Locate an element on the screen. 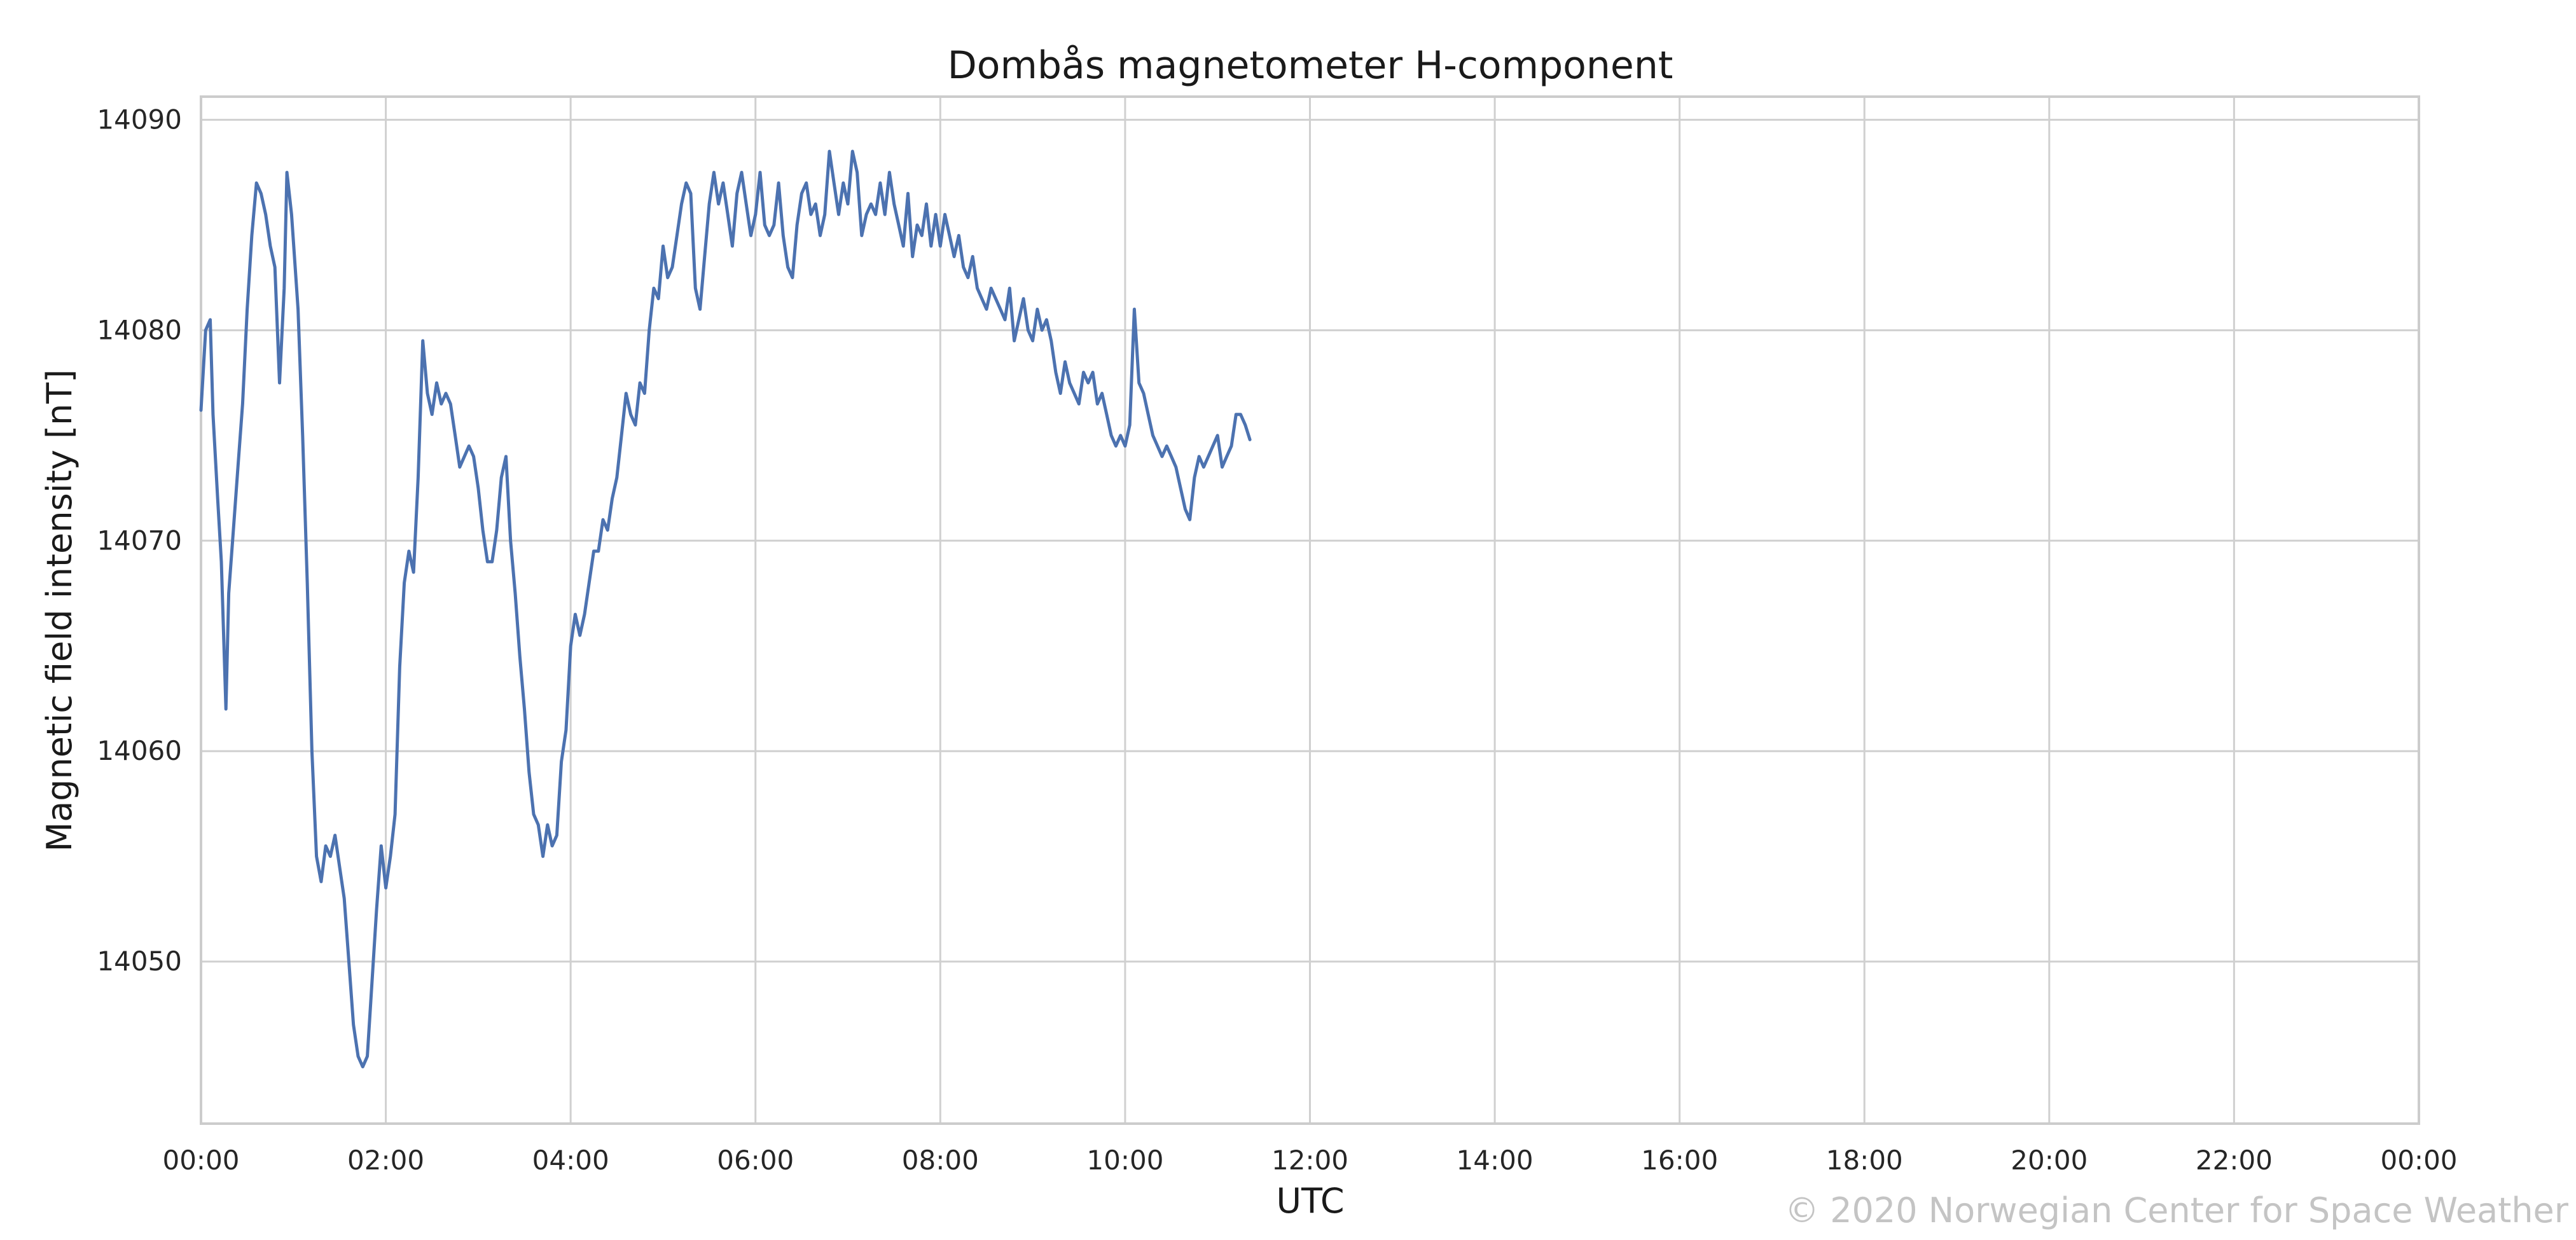 The image size is (2576, 1240). x-tick-label: 08:00 is located at coordinates (940, 1160).